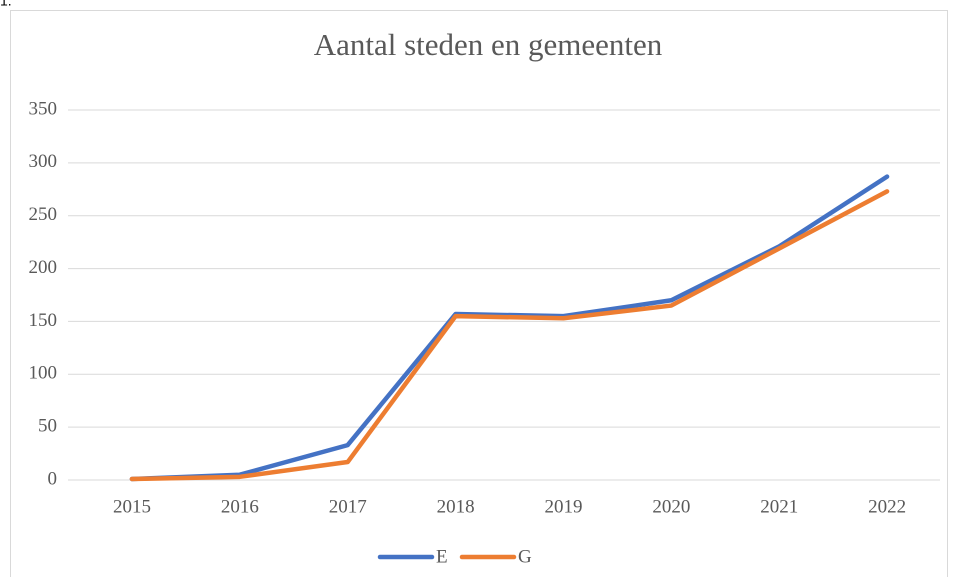 This screenshot has height=577, width=957. Describe the element at coordinates (43, 373) in the screenshot. I see `y-tick-label: 100` at that location.